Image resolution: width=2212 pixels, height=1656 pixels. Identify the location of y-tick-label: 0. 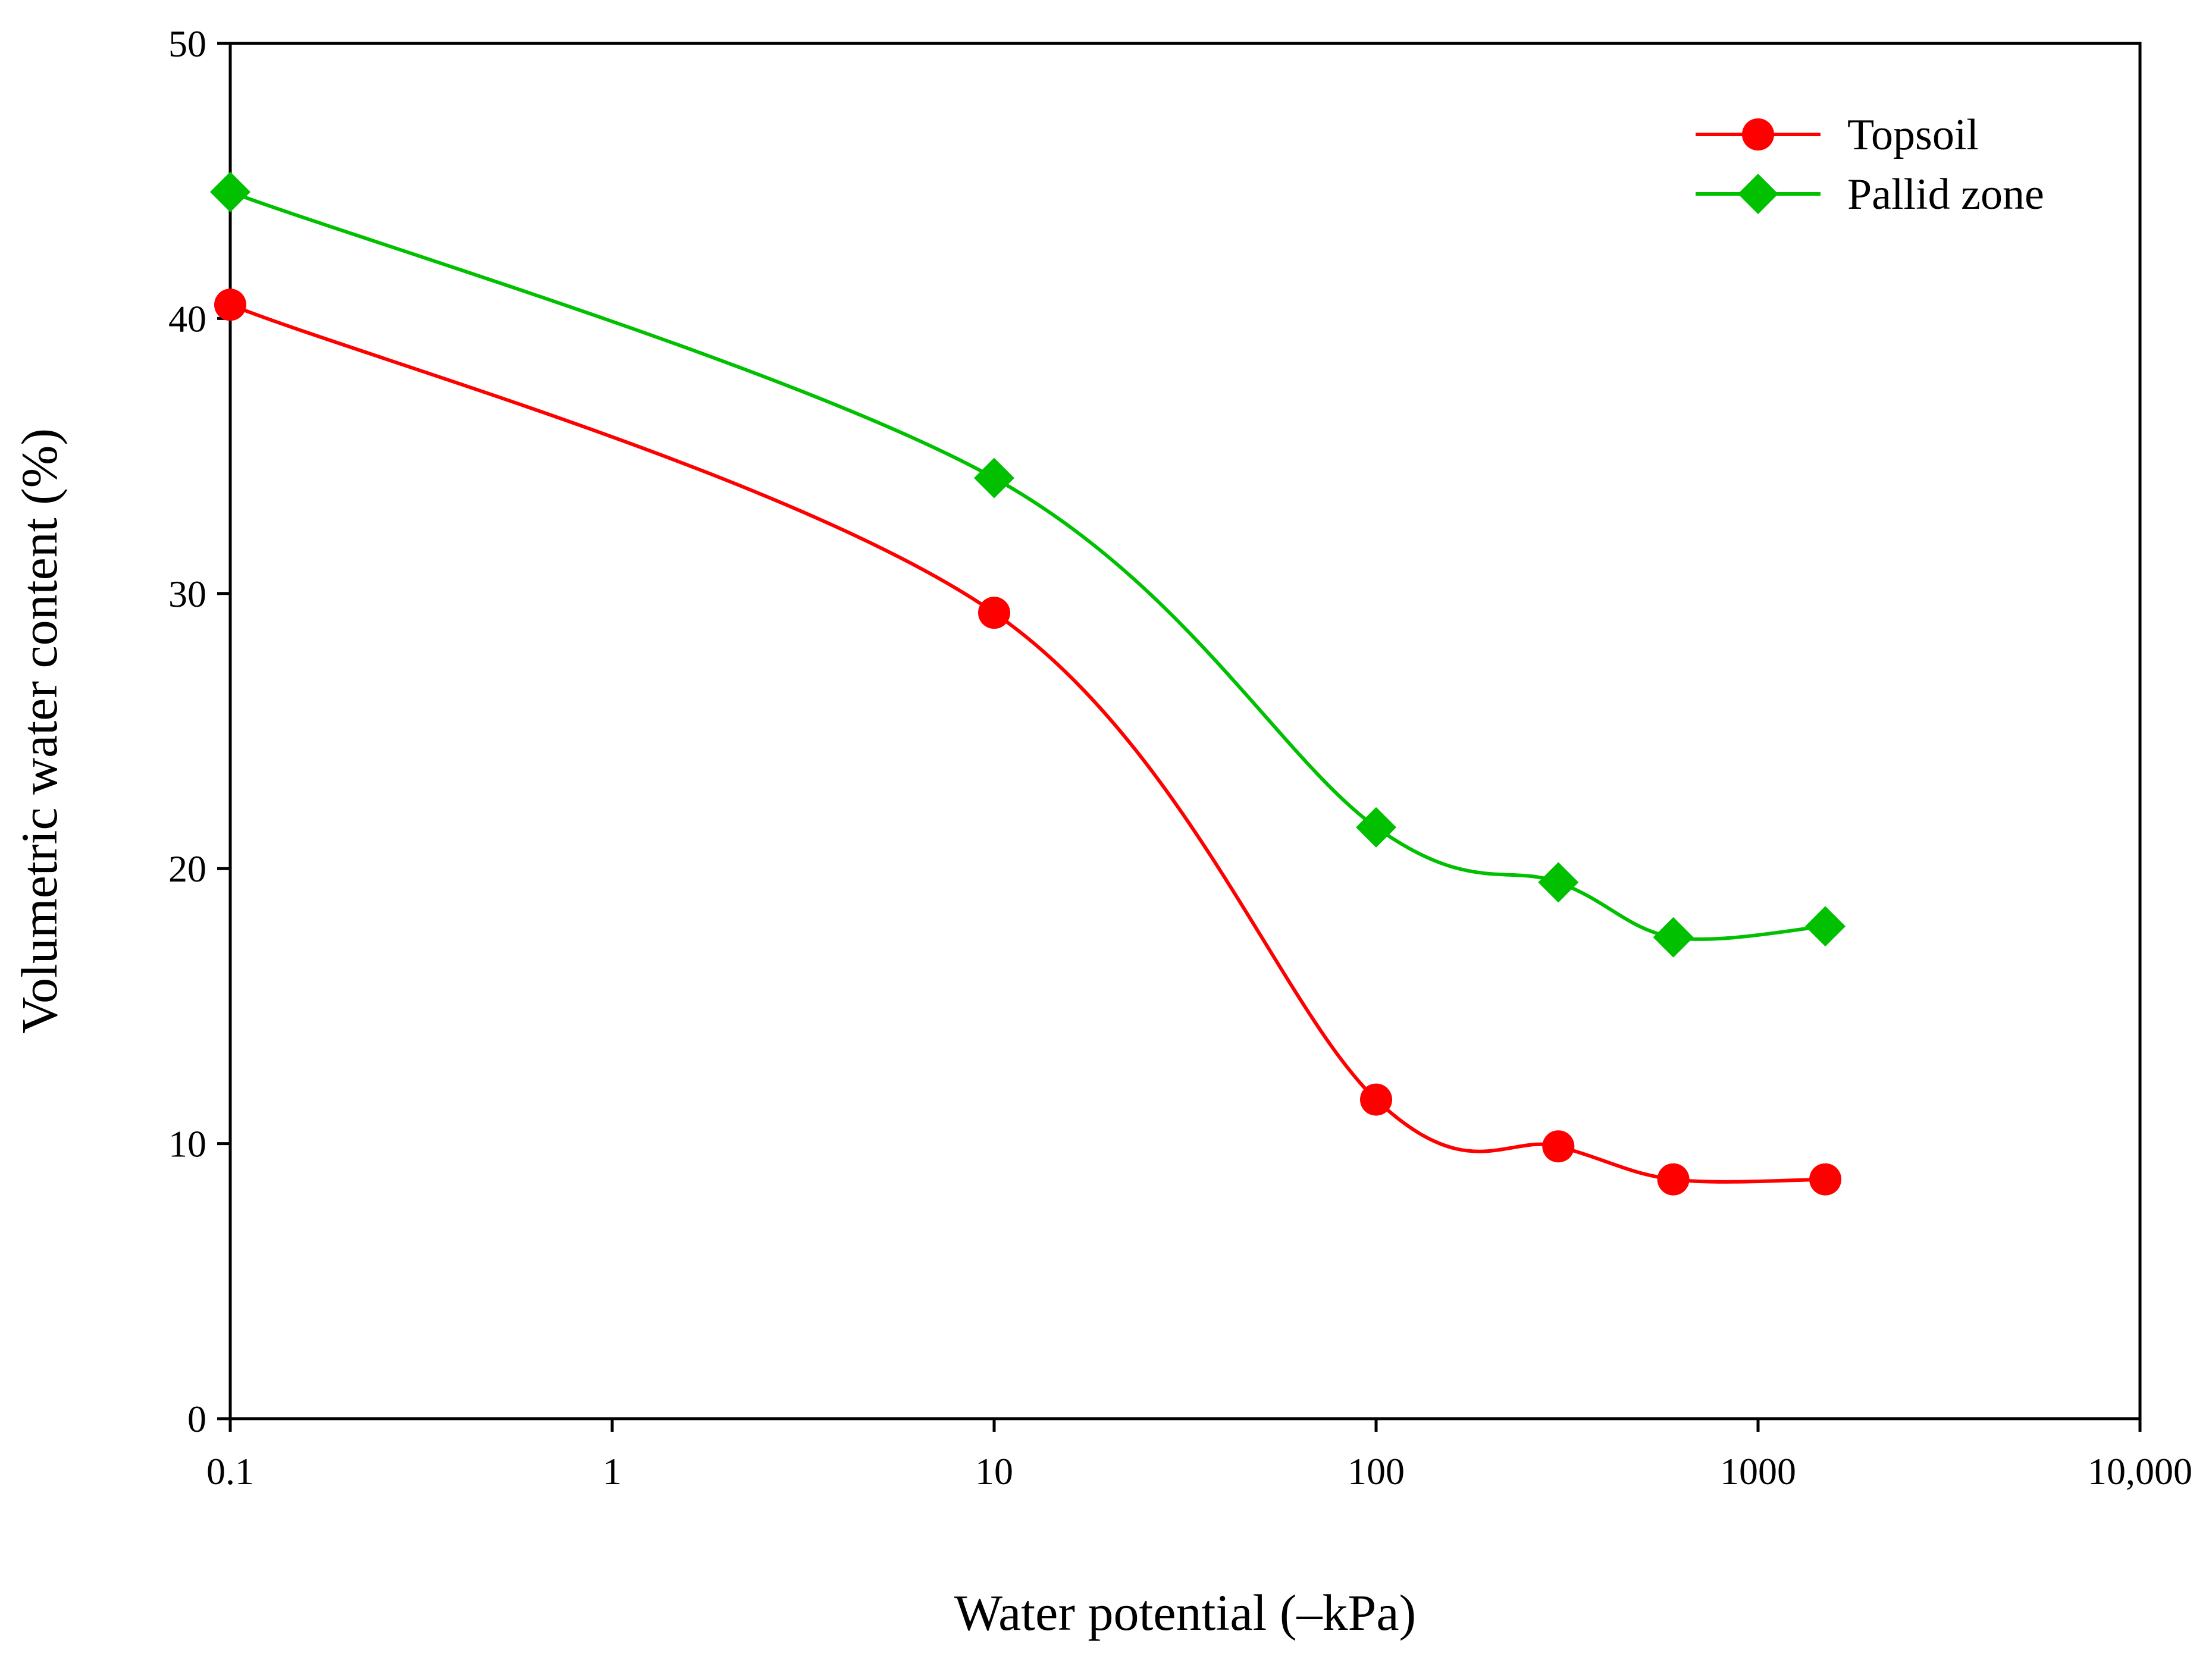
(196, 1419).